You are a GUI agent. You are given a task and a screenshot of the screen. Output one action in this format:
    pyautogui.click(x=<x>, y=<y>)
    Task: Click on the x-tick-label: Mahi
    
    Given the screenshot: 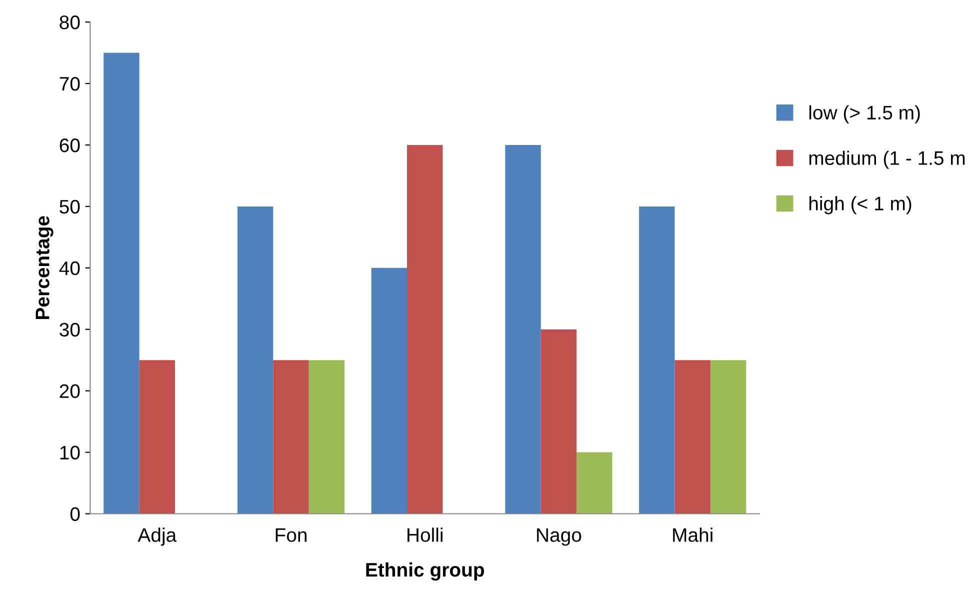 What is the action you would take?
    pyautogui.click(x=692, y=535)
    